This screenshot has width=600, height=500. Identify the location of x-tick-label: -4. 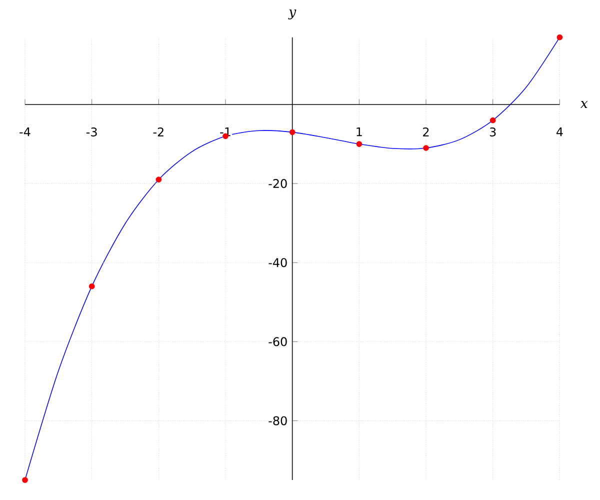
(25, 131).